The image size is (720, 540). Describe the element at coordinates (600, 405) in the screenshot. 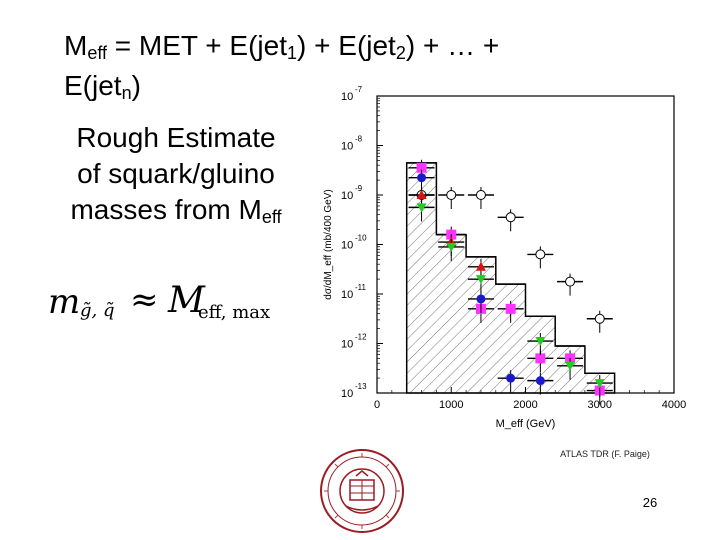

I see `x-tick-label: 3000` at that location.